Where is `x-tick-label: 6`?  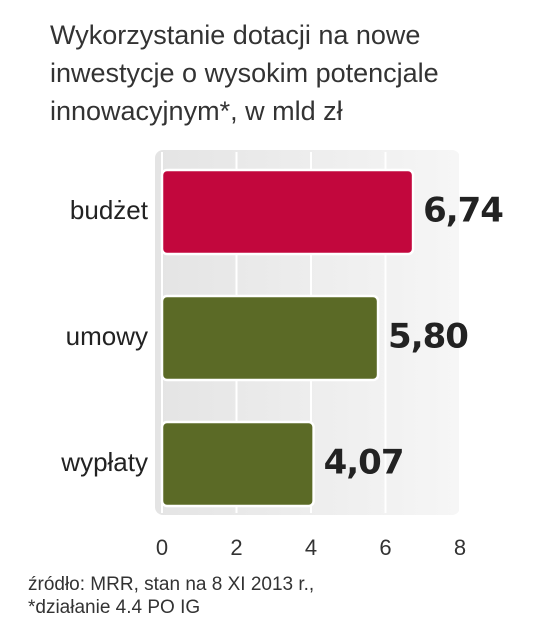 x-tick-label: 6 is located at coordinates (385, 547).